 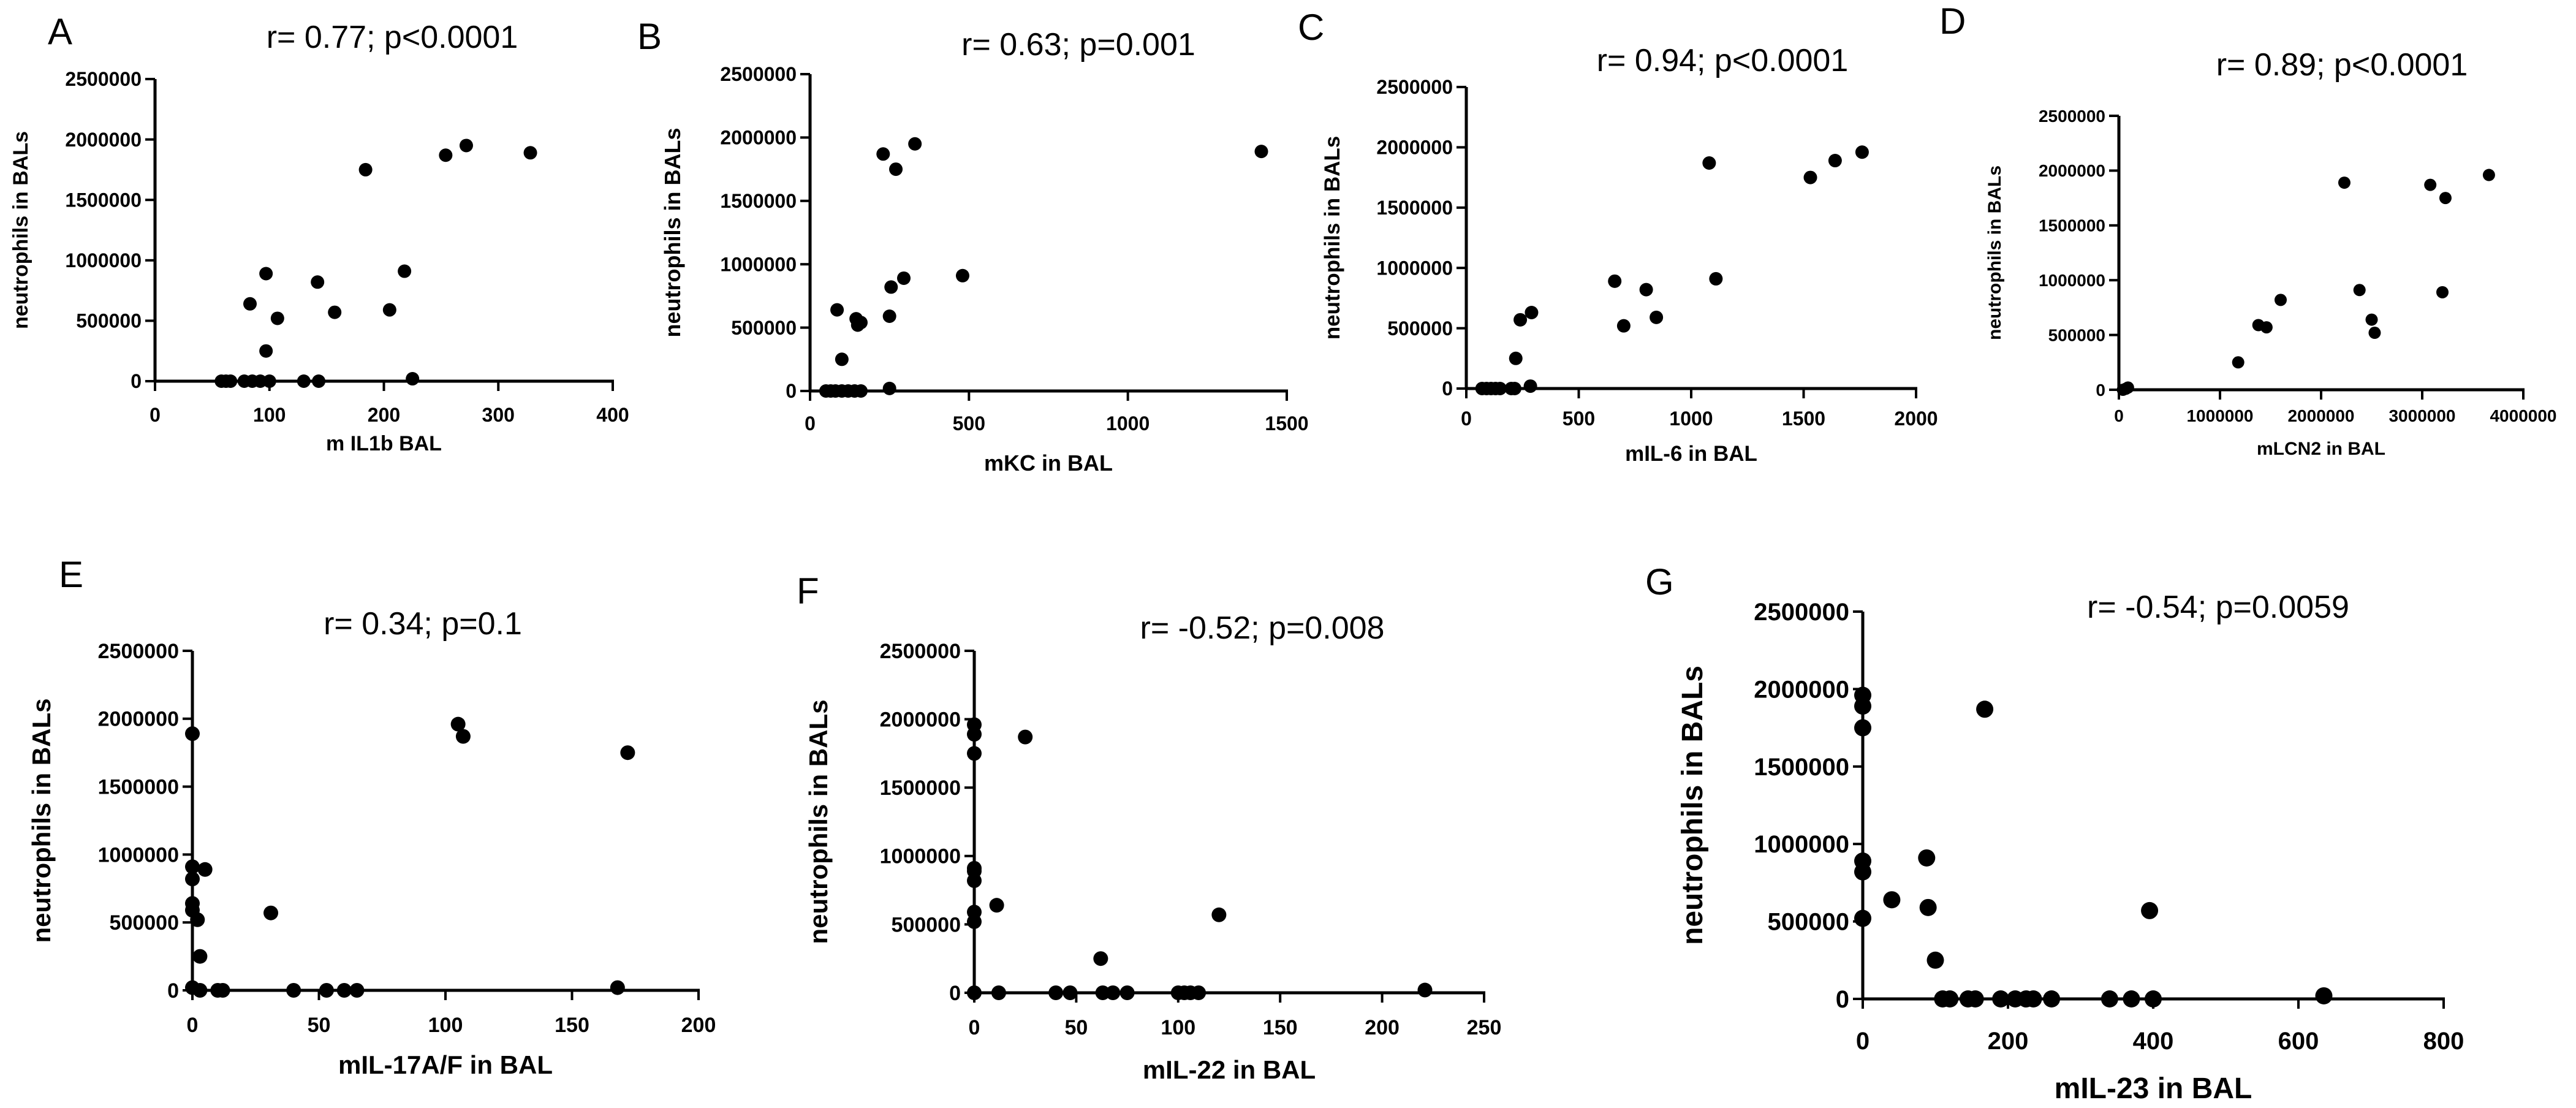 I want to click on x-tick-label-g: 400, so click(x=2153, y=1041).